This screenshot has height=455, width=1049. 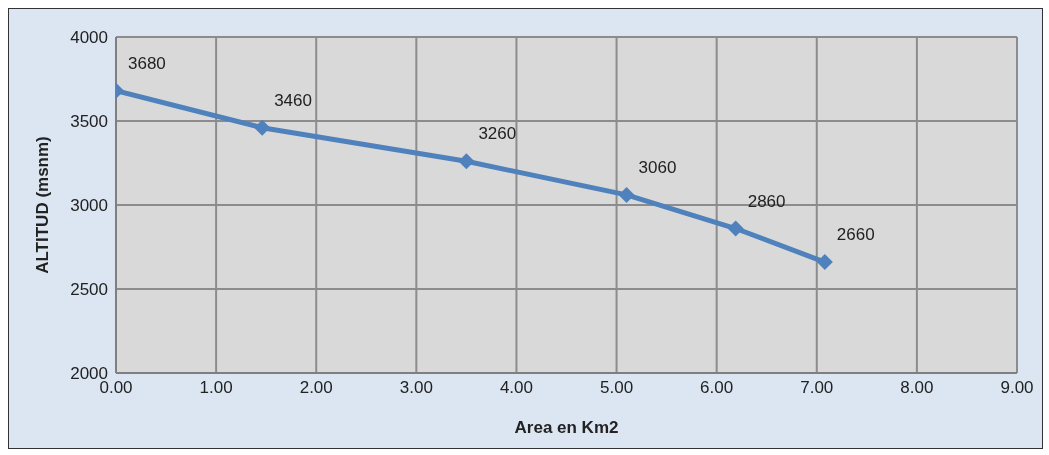 I want to click on data-label: 2660, so click(x=855, y=235).